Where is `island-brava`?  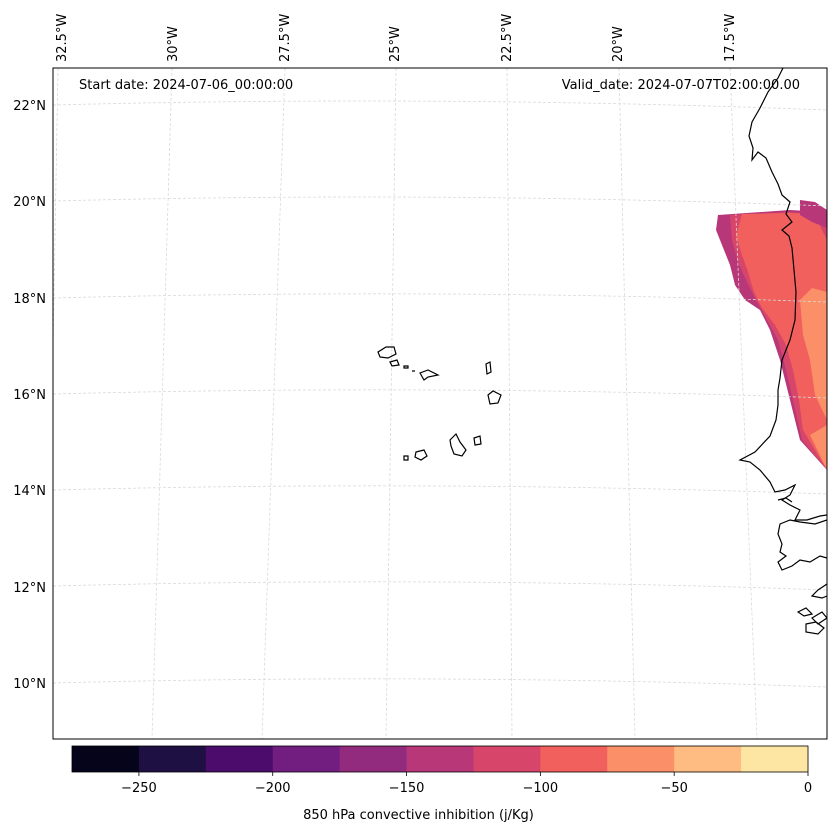 island-brava is located at coordinates (406, 458).